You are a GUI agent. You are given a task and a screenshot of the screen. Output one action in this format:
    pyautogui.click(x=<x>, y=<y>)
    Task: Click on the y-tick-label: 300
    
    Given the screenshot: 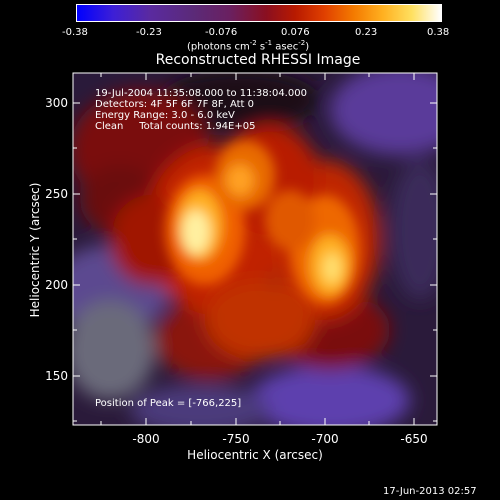 What is the action you would take?
    pyautogui.click(x=56, y=103)
    